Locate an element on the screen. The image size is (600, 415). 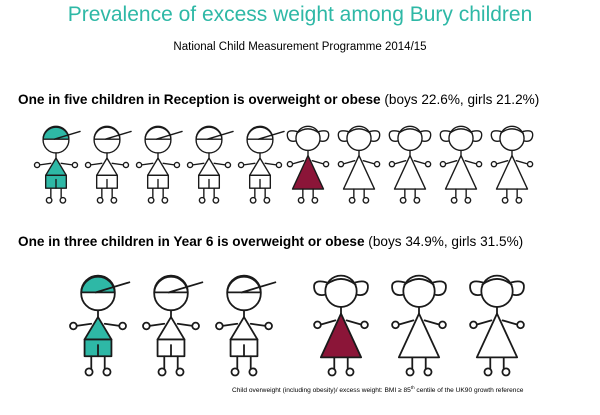
footnote-text-end: centile of the UK90 growth reference is located at coordinates (469, 391).